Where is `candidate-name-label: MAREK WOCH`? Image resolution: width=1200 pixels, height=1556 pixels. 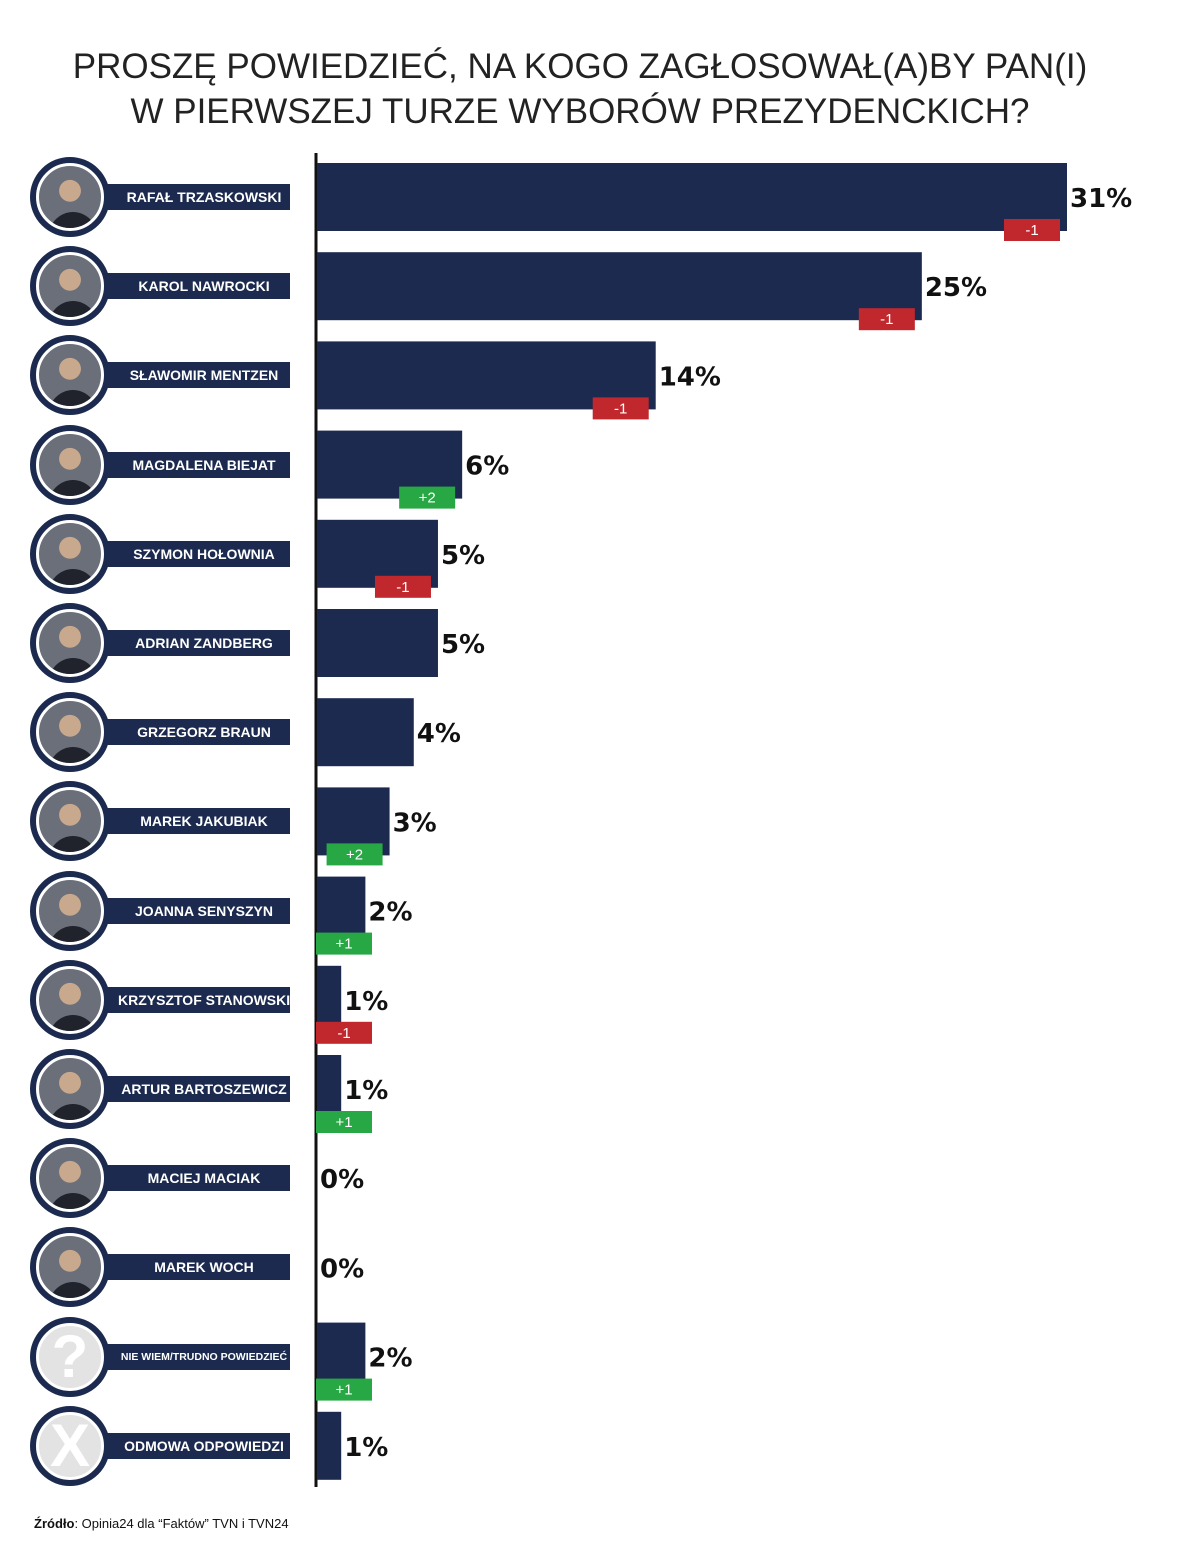
candidate-name-label: MAREK WOCH is located at coordinates (190, 1267).